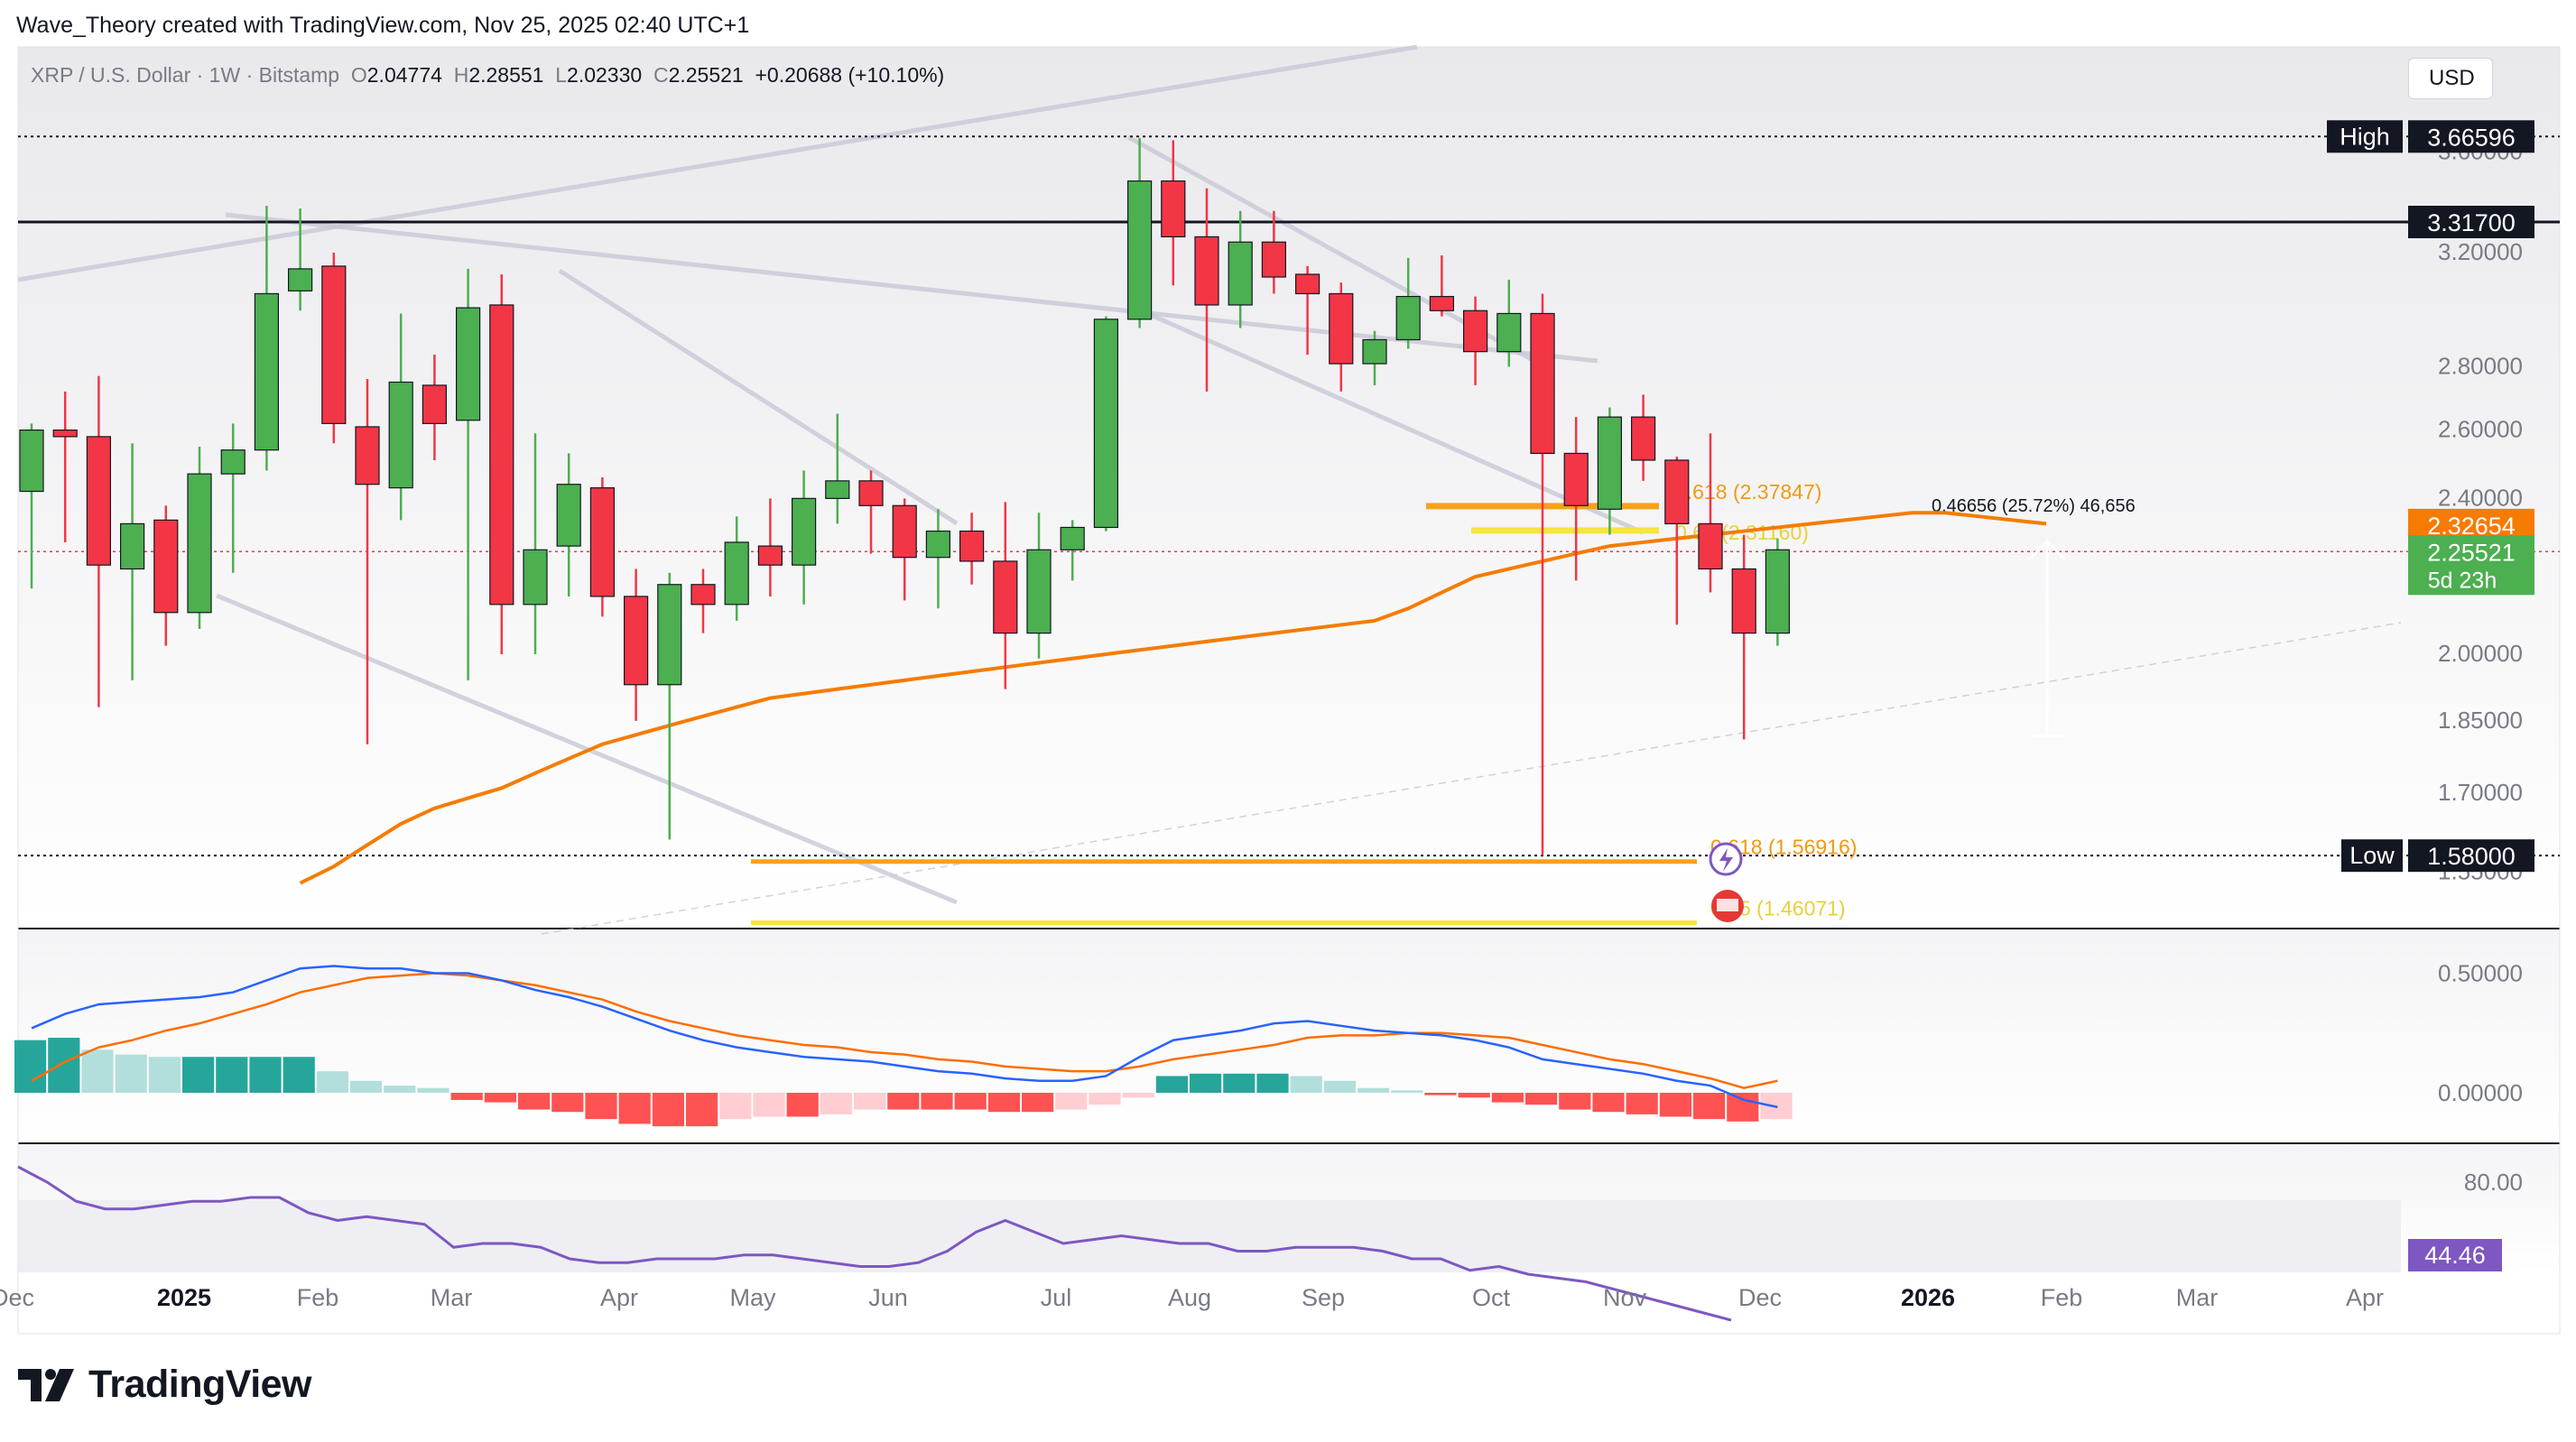 The width and height of the screenshot is (2576, 1442). Describe the element at coordinates (2471, 856) in the screenshot. I see `level-tag-bg` at that location.